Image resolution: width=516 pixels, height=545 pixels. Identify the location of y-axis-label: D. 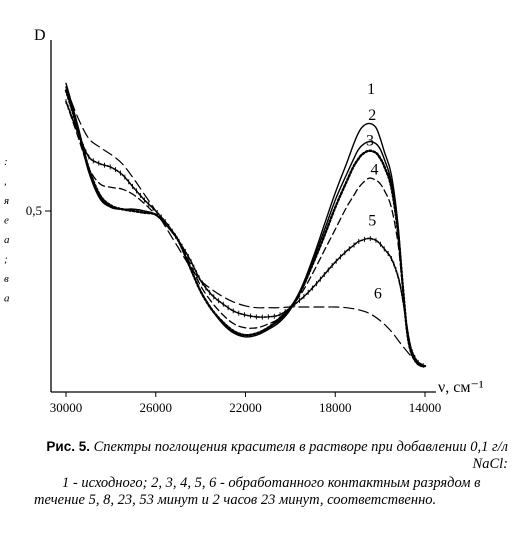
(40, 35).